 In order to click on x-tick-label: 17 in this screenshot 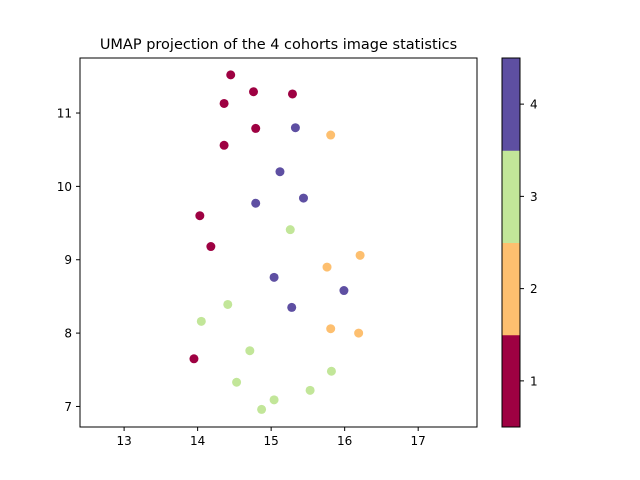, I will do `click(418, 441)`.